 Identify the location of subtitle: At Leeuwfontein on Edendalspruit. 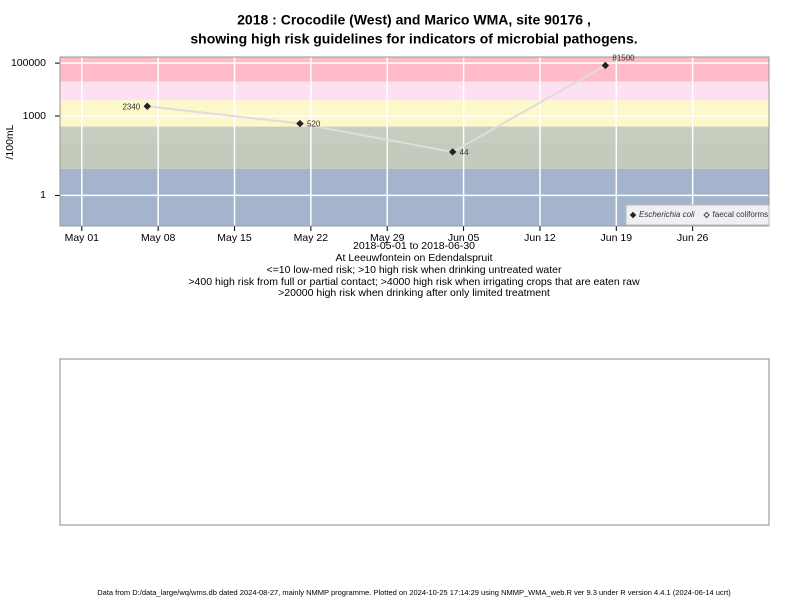
(413, 258).